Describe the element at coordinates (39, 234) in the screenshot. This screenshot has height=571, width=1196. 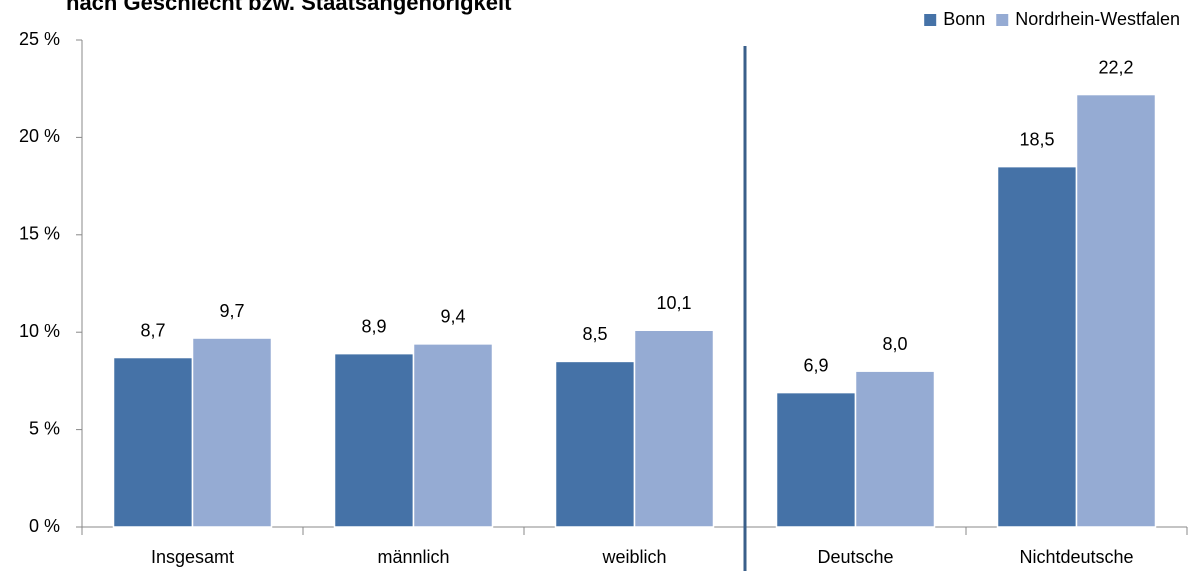
I see `y-tick-label: 15 %` at that location.